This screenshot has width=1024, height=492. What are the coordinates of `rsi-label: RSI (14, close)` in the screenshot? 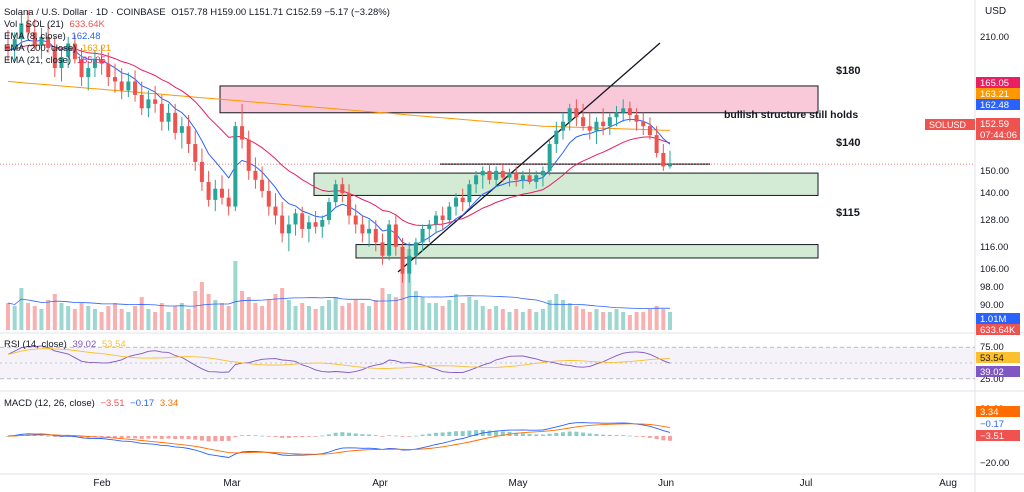 It's located at (35, 344).